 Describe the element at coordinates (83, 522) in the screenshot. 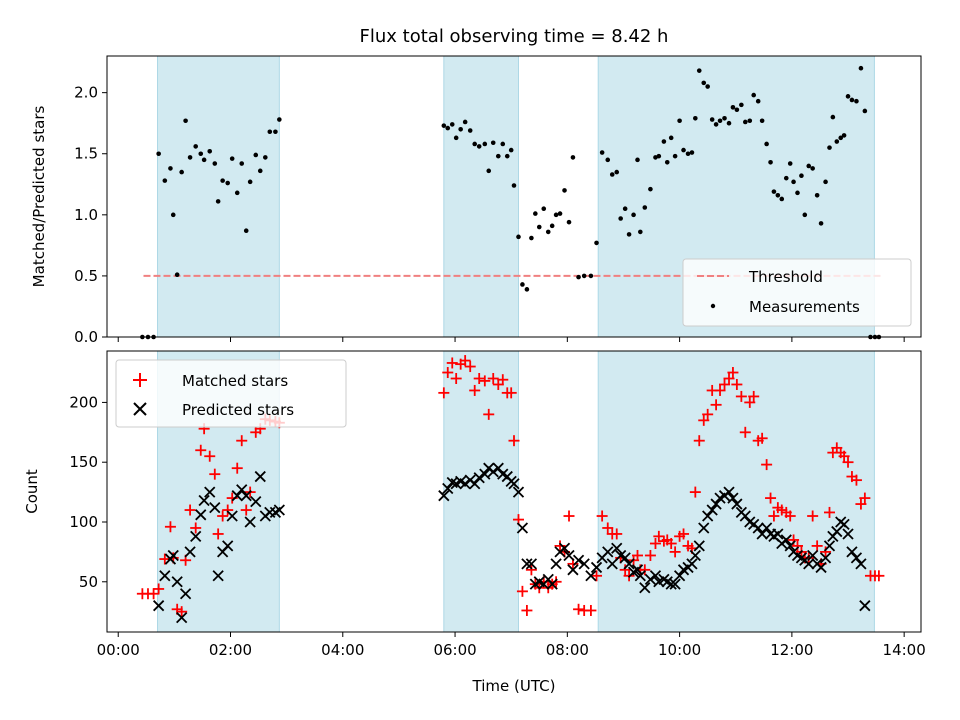

I see `y-tick-label: 100` at that location.